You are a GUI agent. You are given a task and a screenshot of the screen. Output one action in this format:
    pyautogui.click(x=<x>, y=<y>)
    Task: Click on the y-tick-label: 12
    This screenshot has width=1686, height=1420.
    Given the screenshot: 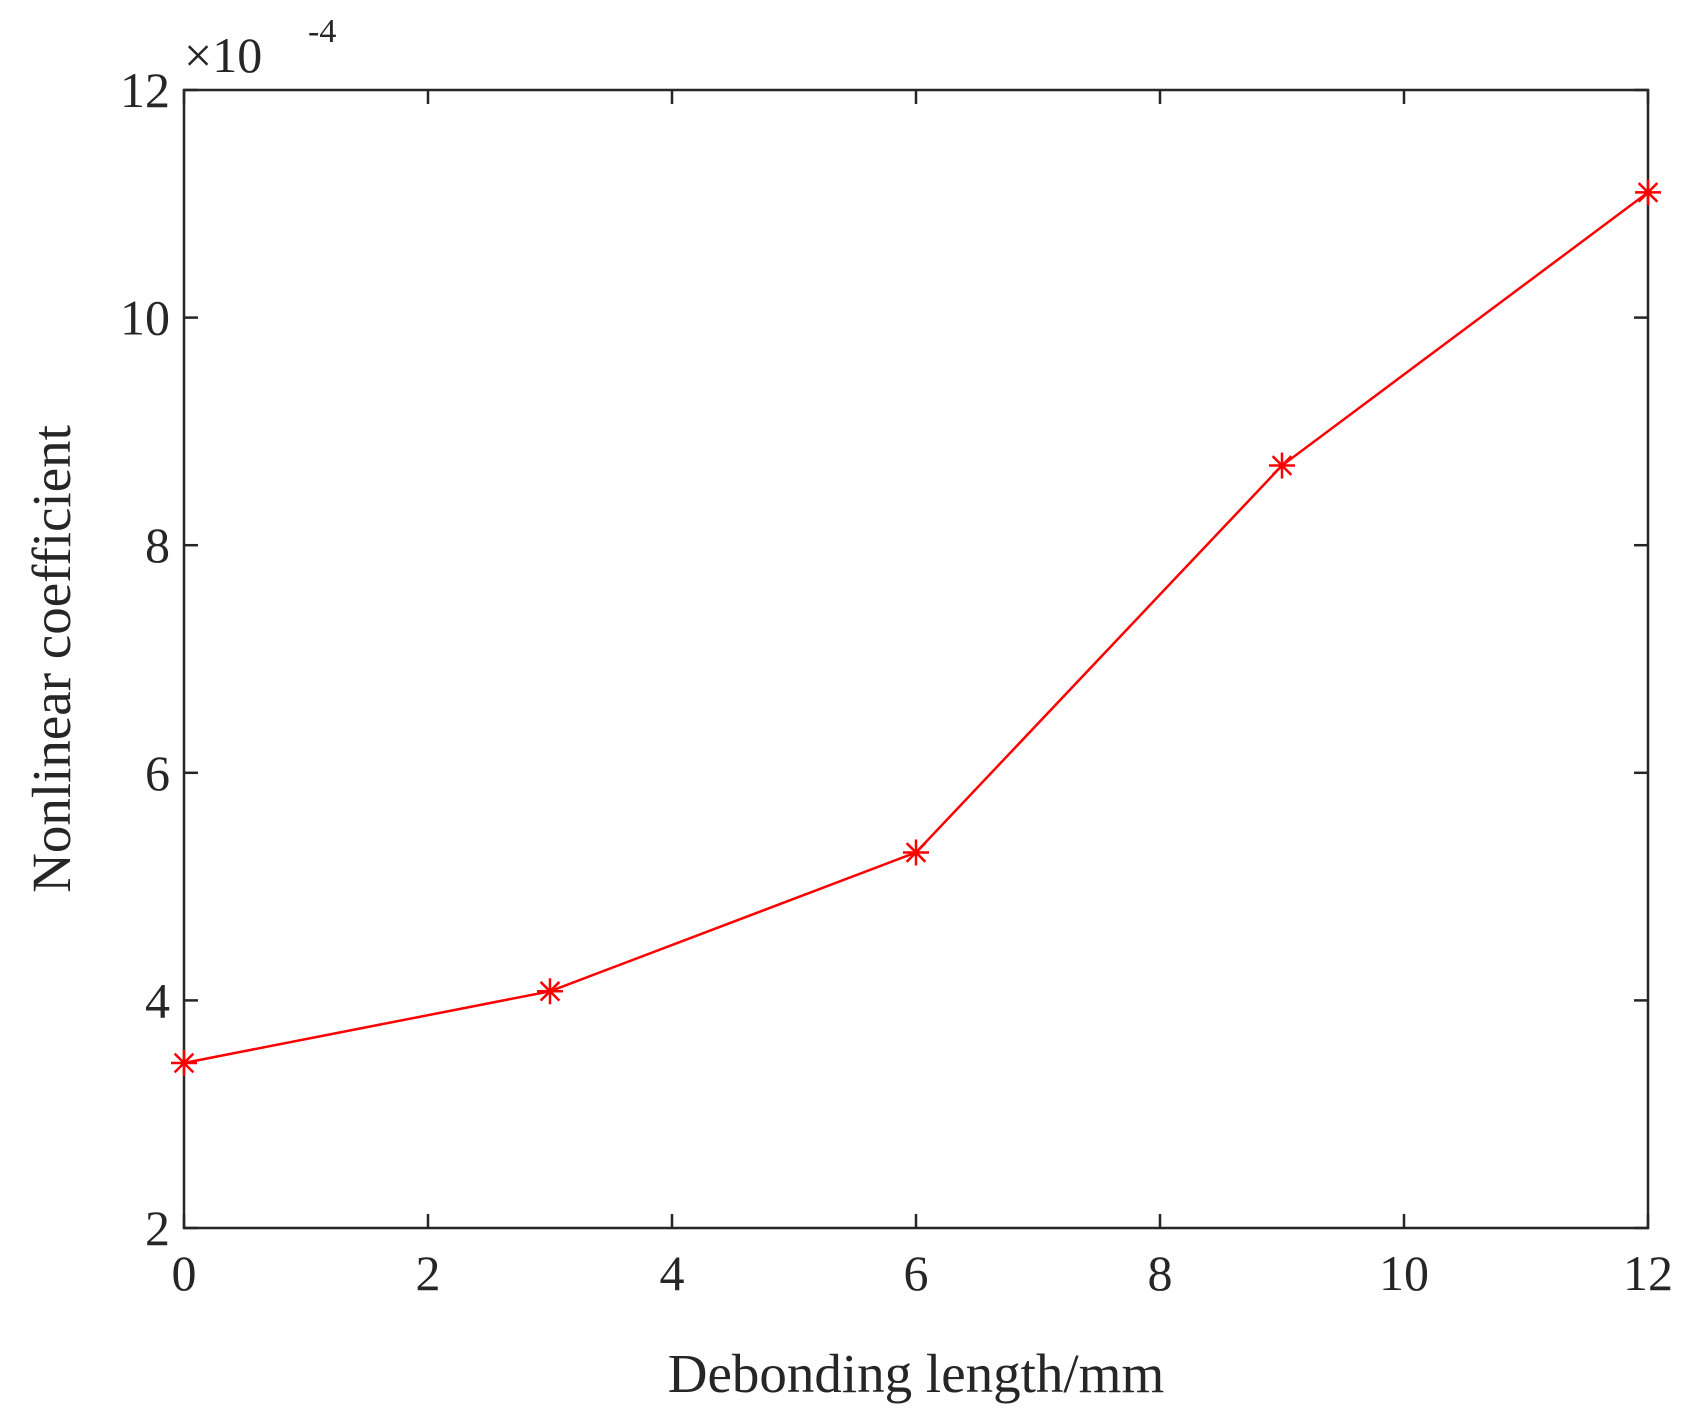 What is the action you would take?
    pyautogui.click(x=145, y=90)
    